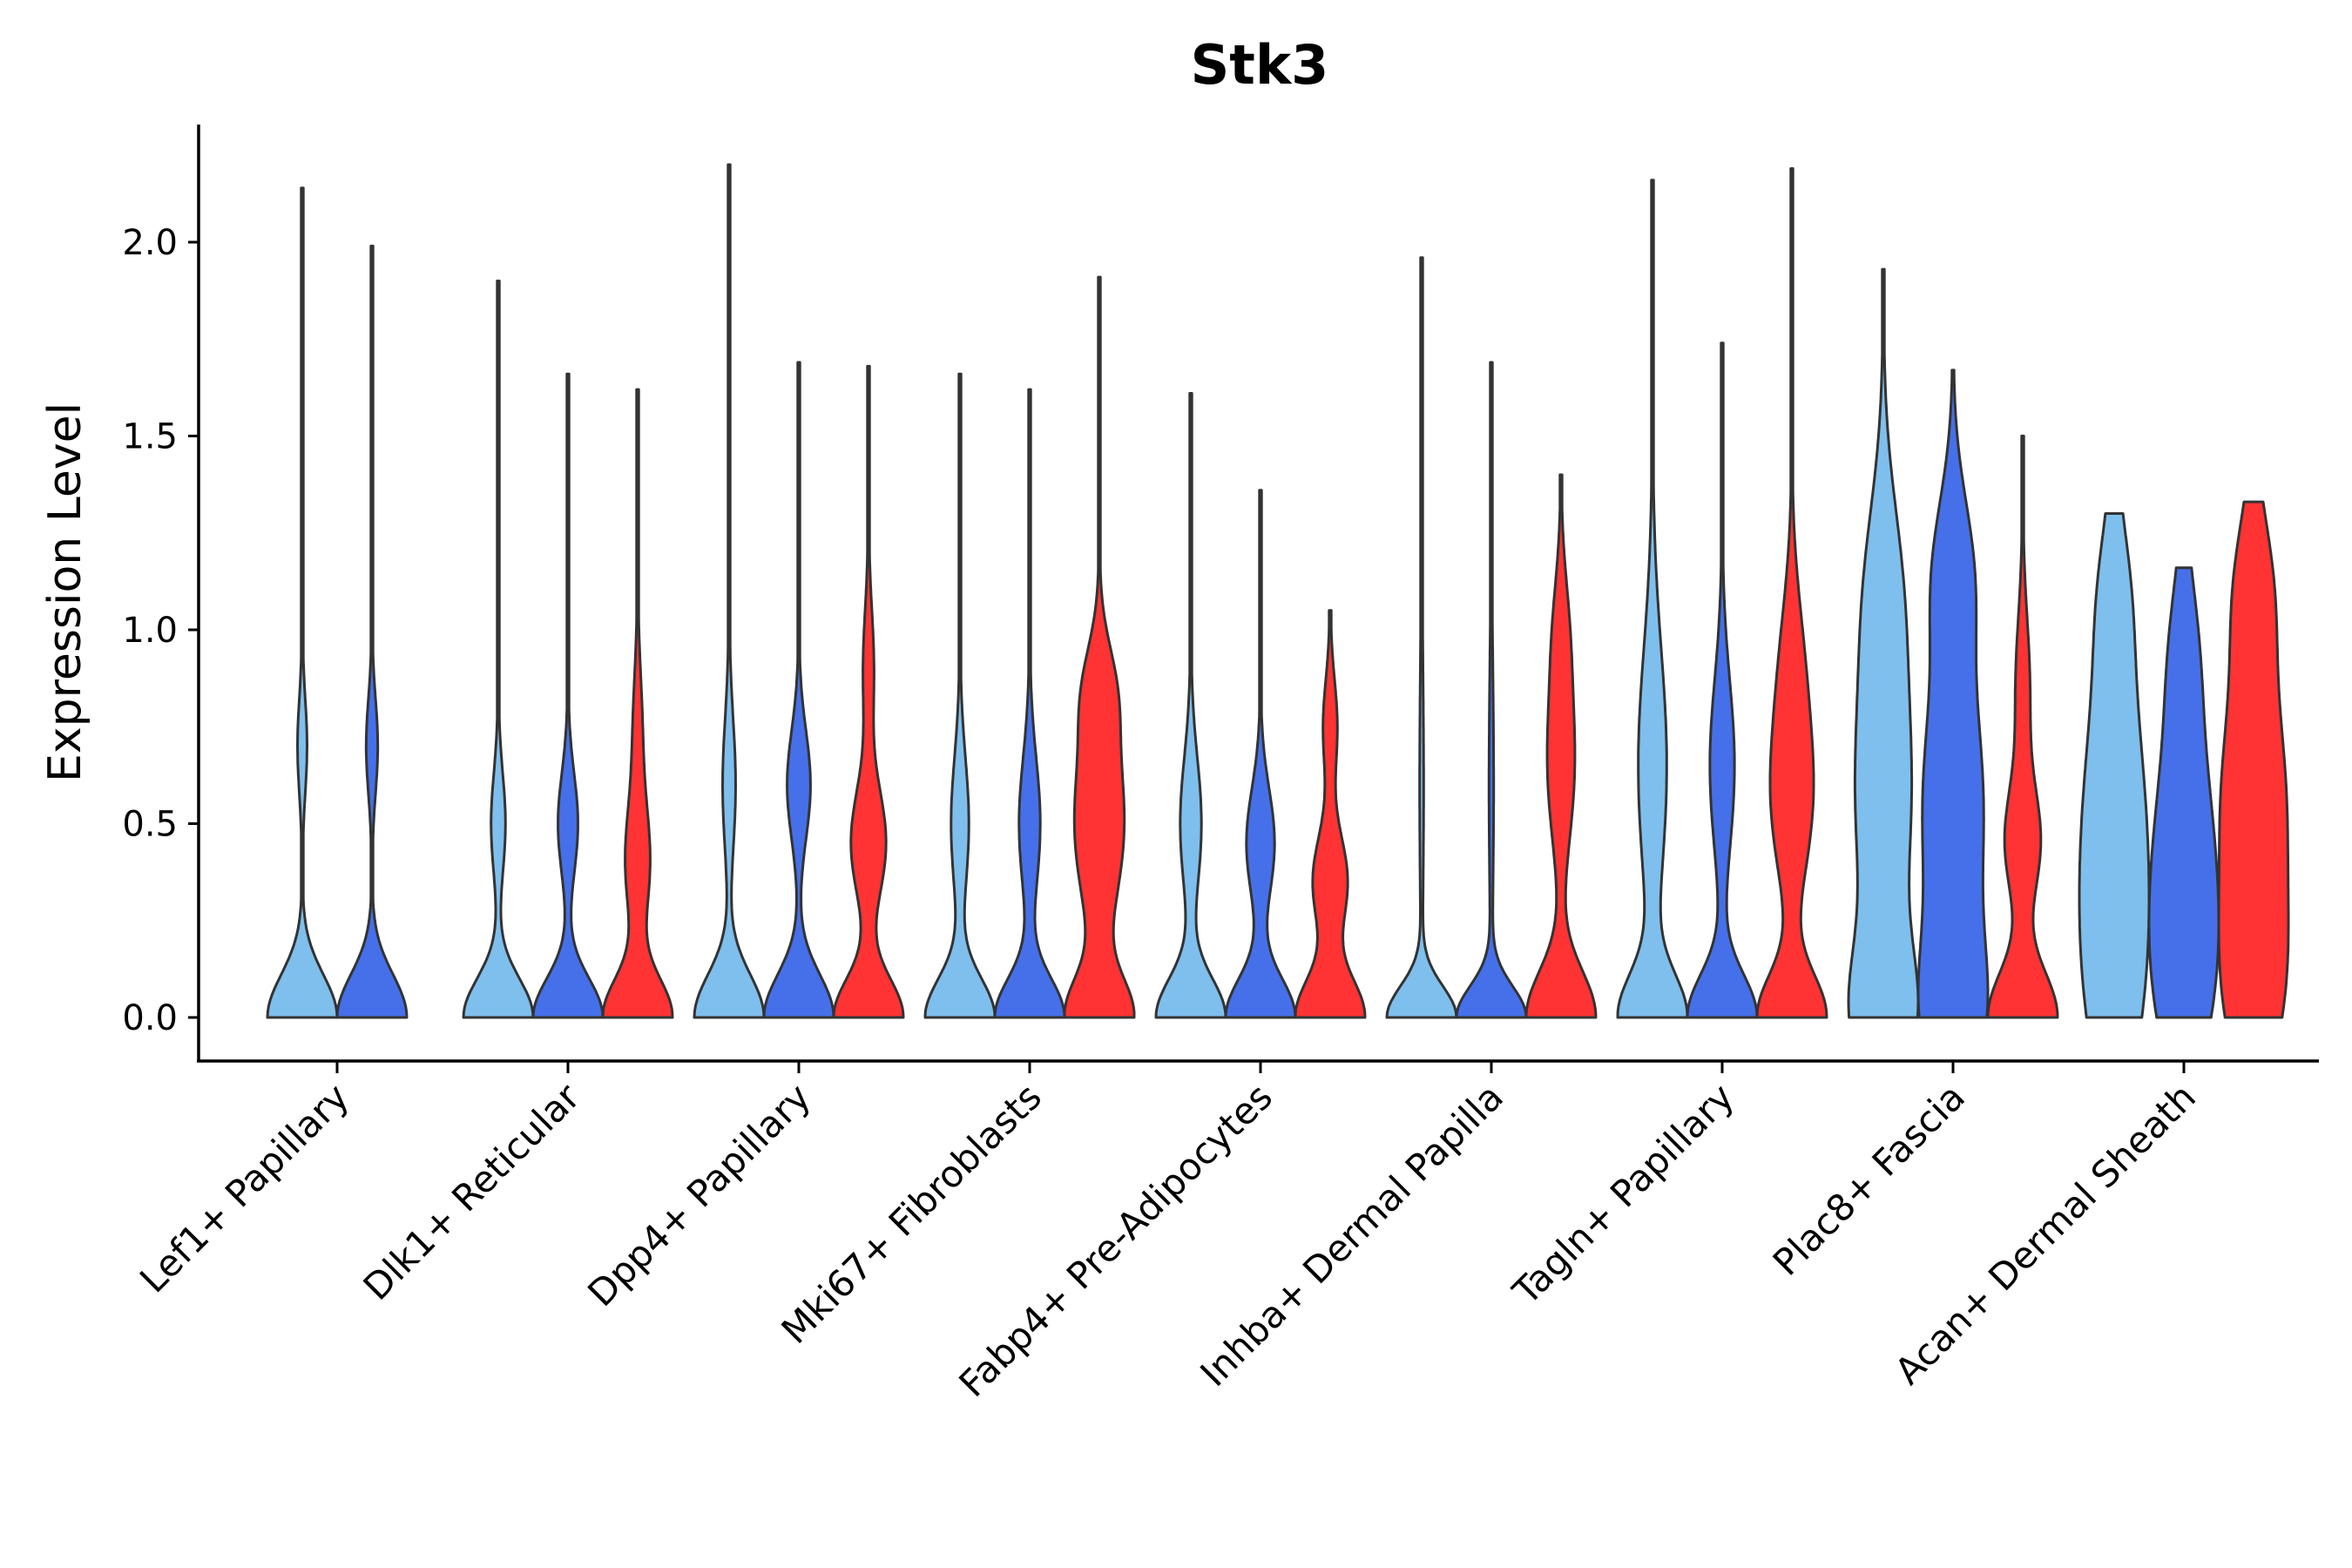  Describe the element at coordinates (150, 631) in the screenshot. I see `y-tick-label: 1.0` at that location.